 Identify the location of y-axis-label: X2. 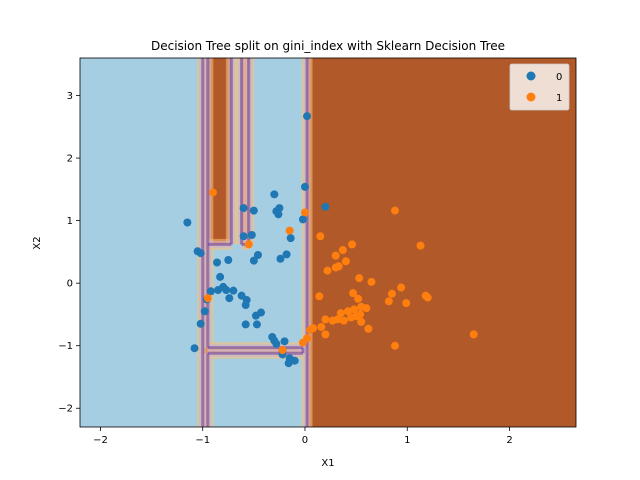
(37, 242).